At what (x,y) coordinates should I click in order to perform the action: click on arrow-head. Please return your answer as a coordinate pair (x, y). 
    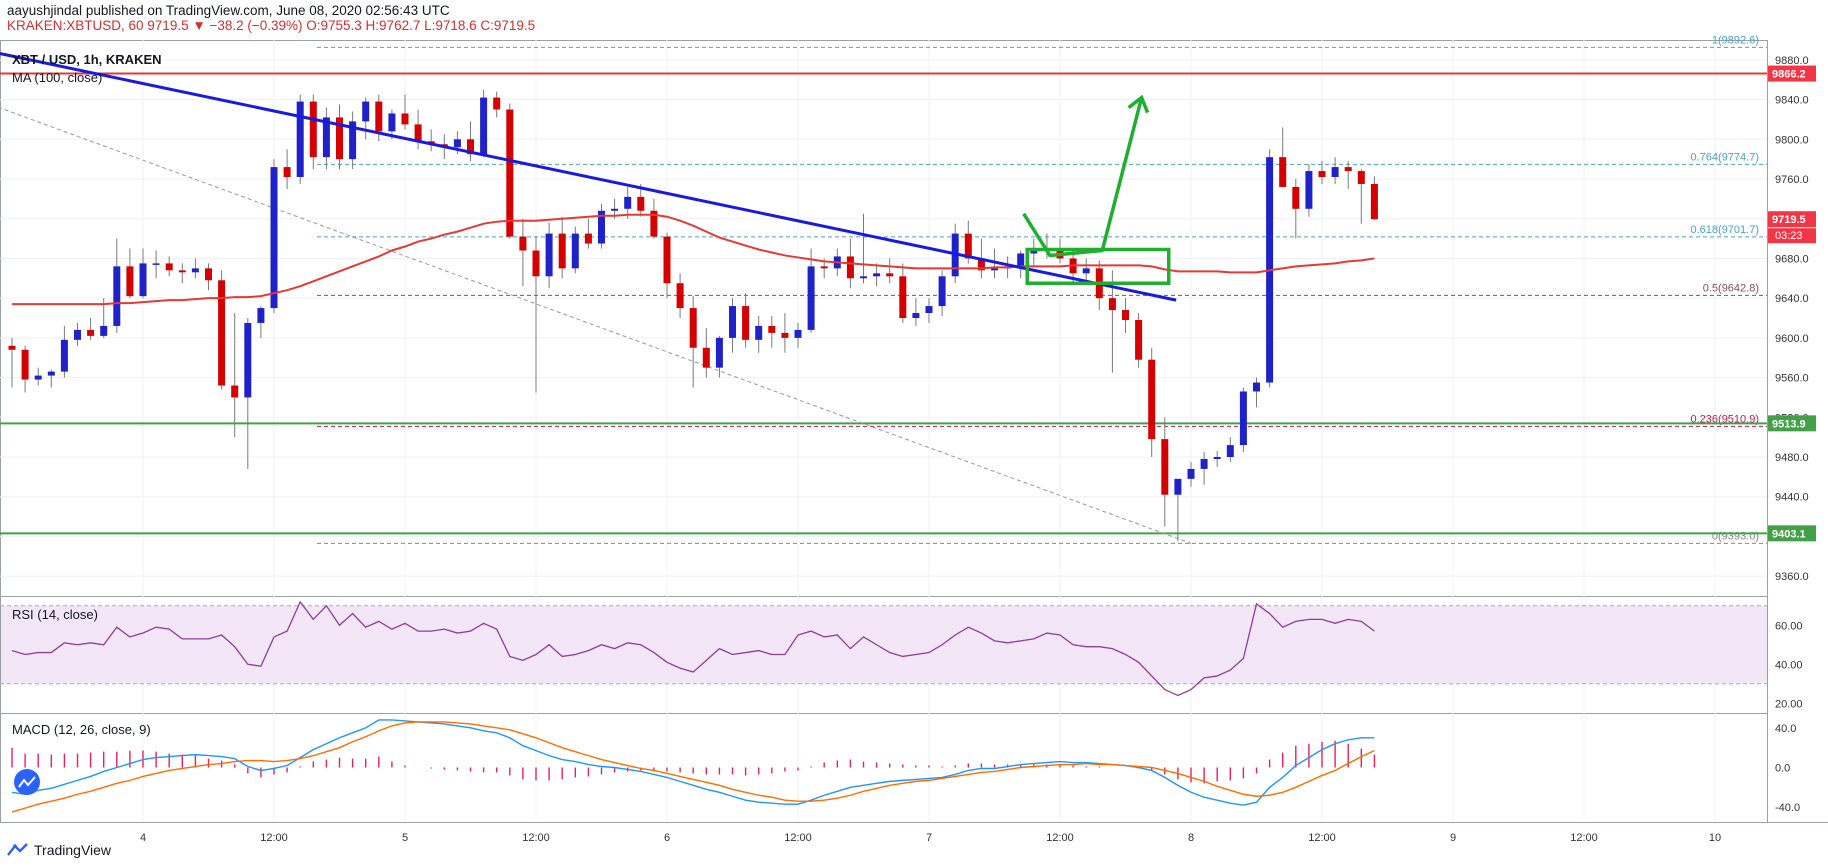
    Looking at the image, I should click on (1138, 104).